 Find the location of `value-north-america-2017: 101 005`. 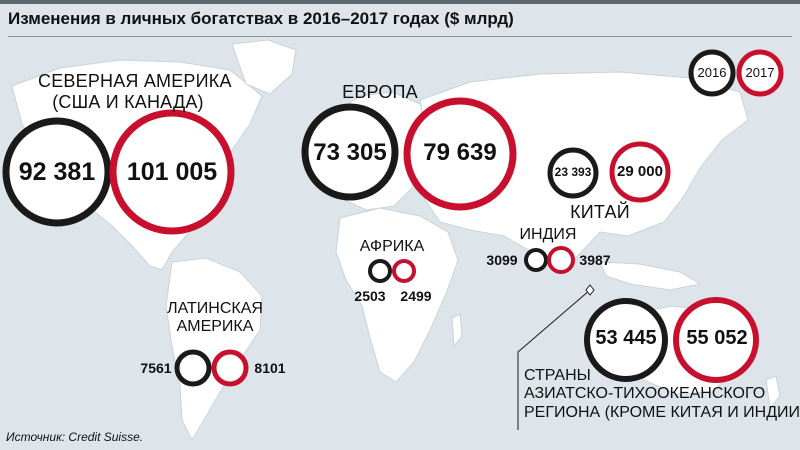

value-north-america-2017: 101 005 is located at coordinates (172, 172).